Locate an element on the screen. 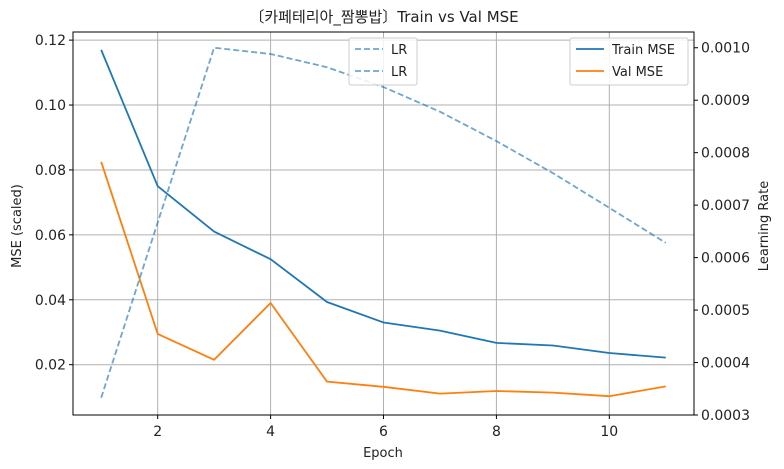 The image size is (784, 469). x-tick-label: 6 is located at coordinates (383, 432).